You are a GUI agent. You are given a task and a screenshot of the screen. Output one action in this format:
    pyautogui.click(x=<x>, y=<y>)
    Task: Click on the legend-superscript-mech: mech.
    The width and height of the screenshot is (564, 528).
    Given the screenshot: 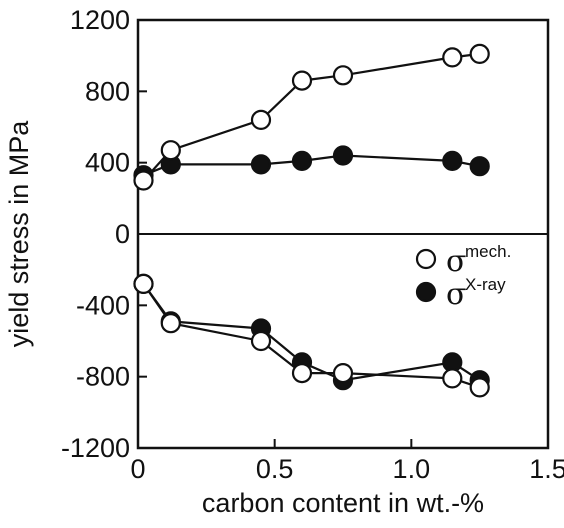 What is the action you would take?
    pyautogui.click(x=488, y=251)
    